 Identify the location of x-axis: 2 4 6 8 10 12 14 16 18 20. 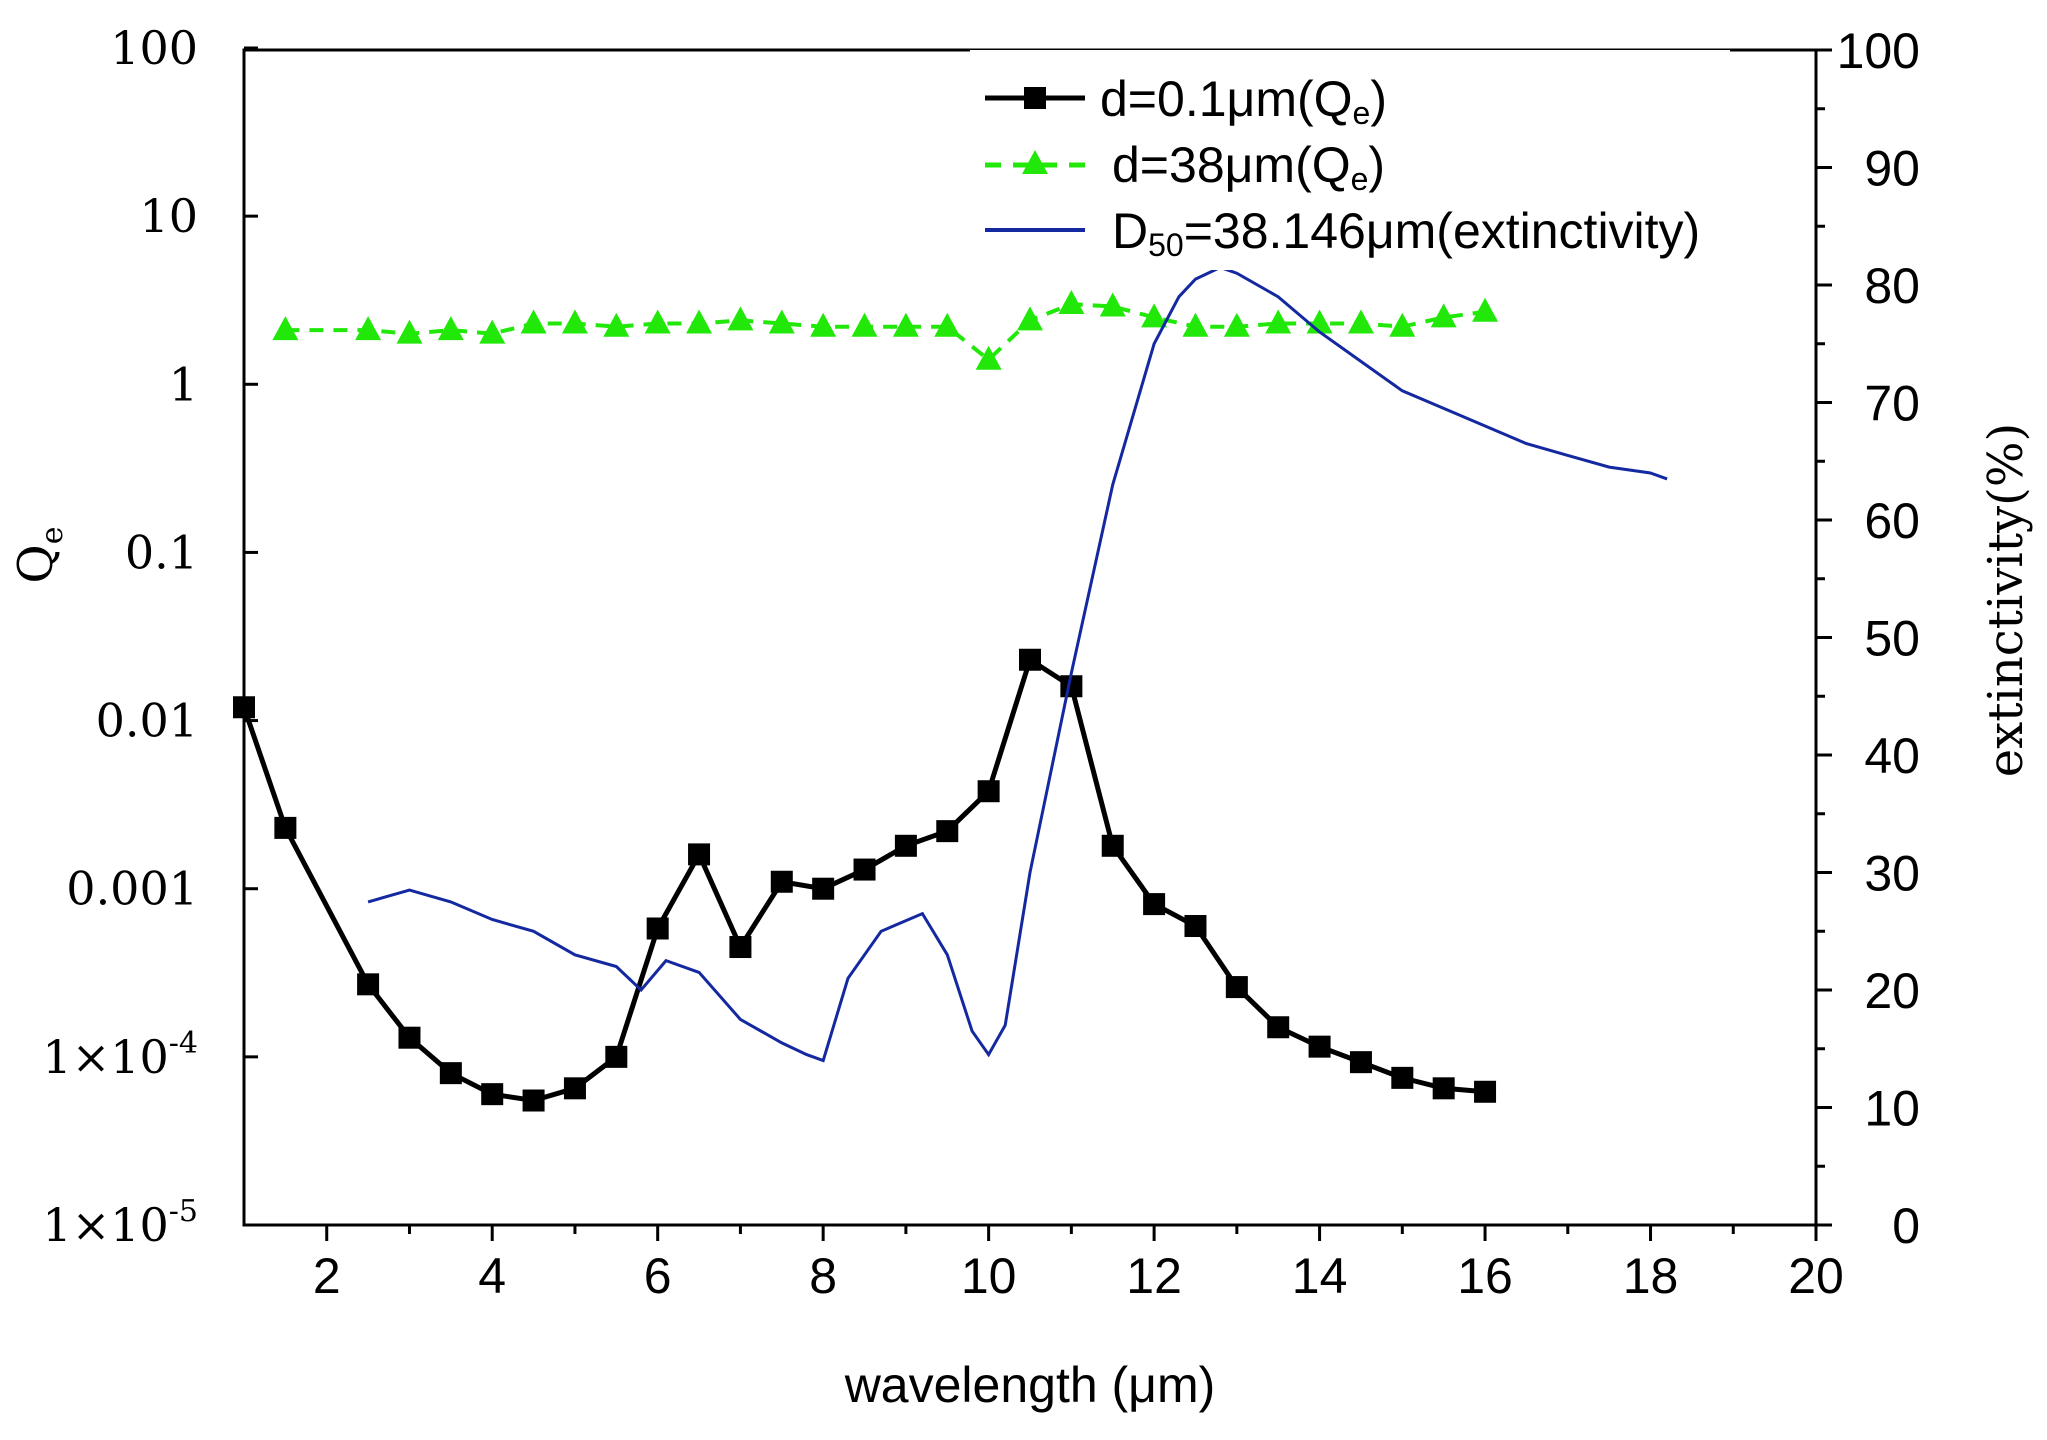
(1078, 1264).